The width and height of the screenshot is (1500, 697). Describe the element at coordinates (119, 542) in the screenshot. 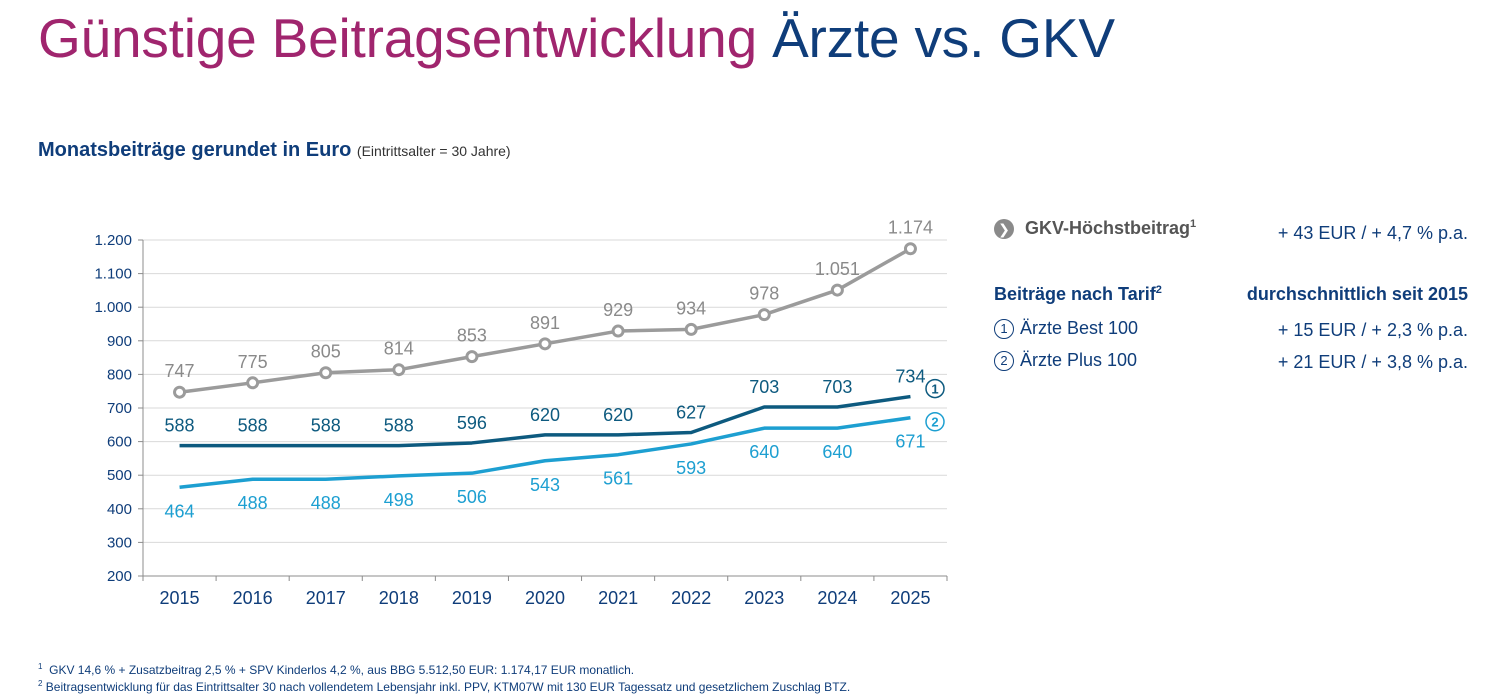

I see `y-tick-label: 300` at that location.